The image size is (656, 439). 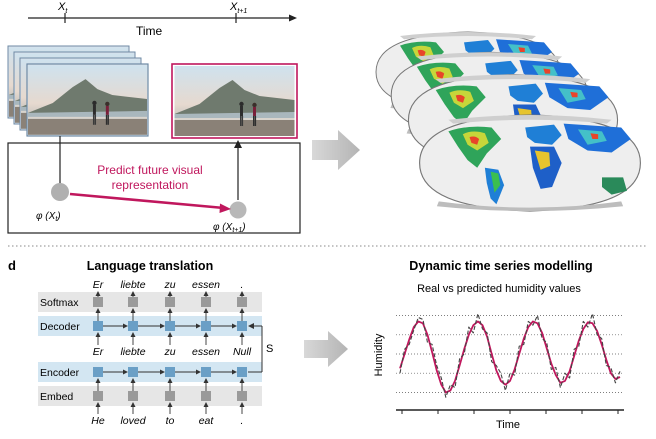 What do you see at coordinates (169, 285) in the screenshot?
I see `output-word: zu` at bounding box center [169, 285].